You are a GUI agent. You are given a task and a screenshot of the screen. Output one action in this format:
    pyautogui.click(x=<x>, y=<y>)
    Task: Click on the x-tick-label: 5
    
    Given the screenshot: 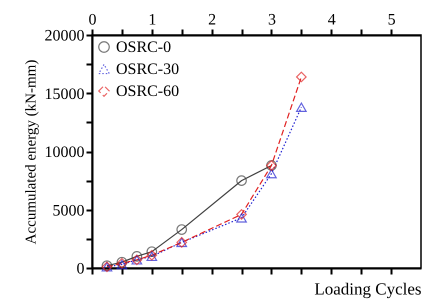 What is the action you would take?
    pyautogui.click(x=392, y=20)
    